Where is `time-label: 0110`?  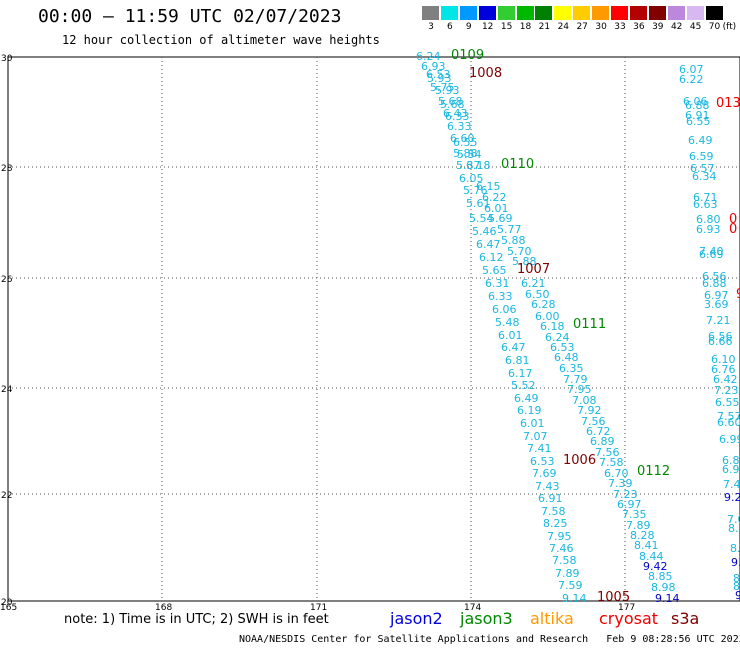
time-label: 0110 is located at coordinates (517, 164).